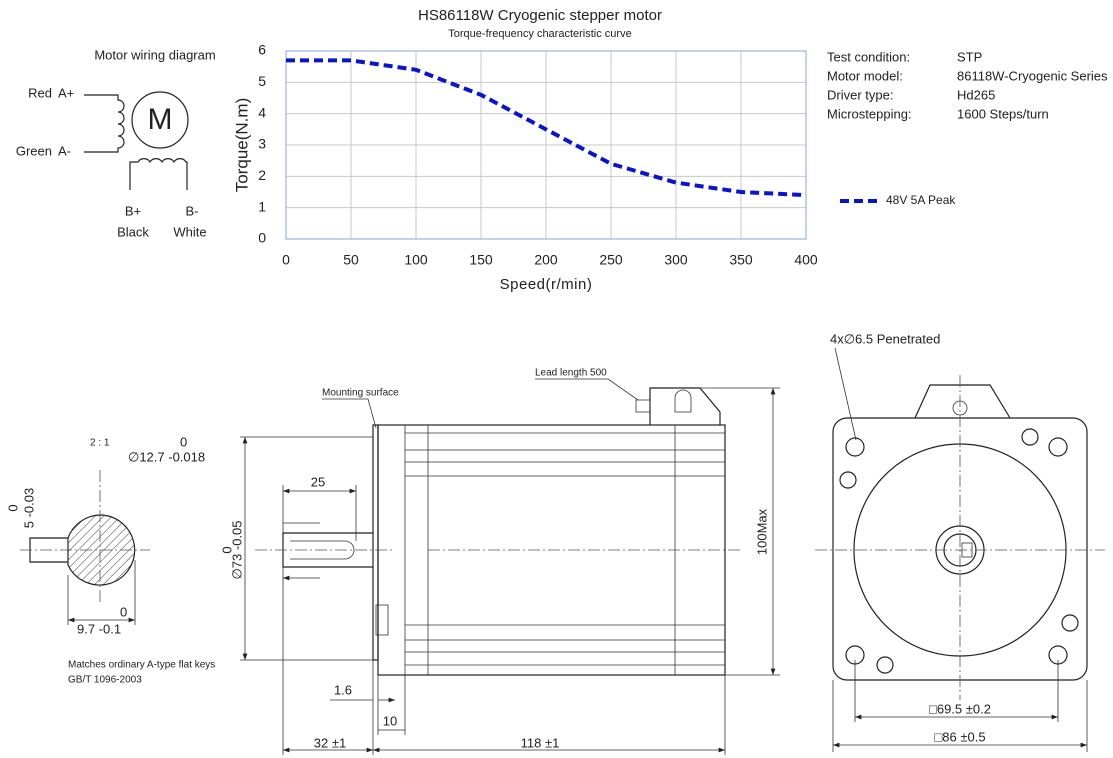 This screenshot has height=758, width=1113. I want to click on x-tick-label: 400, so click(806, 260).